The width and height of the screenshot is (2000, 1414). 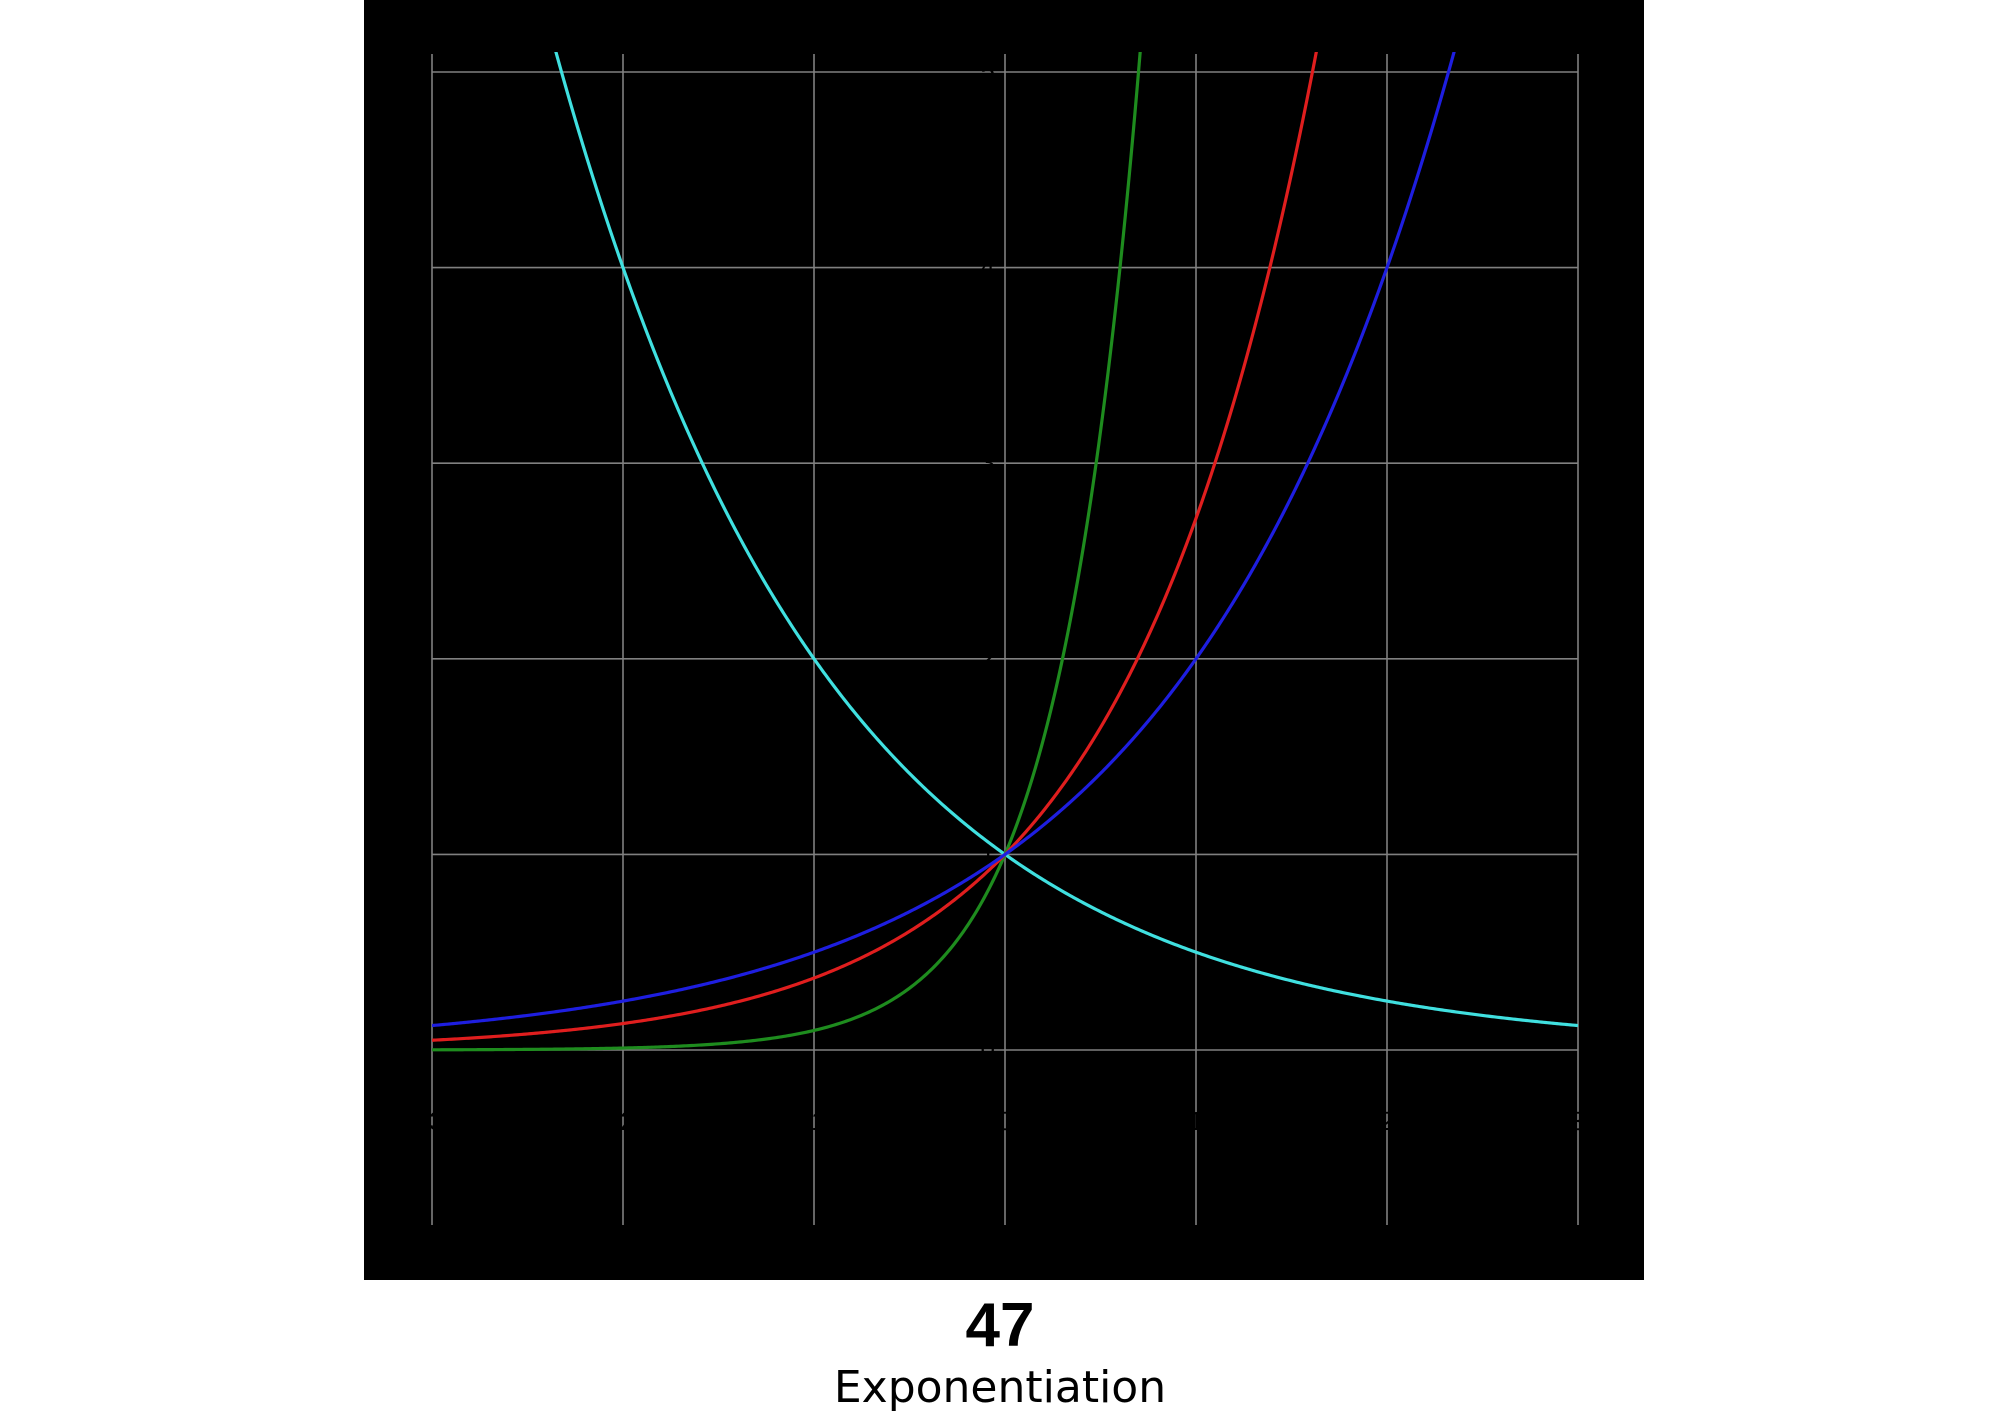 I want to click on x-tick-label: 0, so click(x=1005, y=1121).